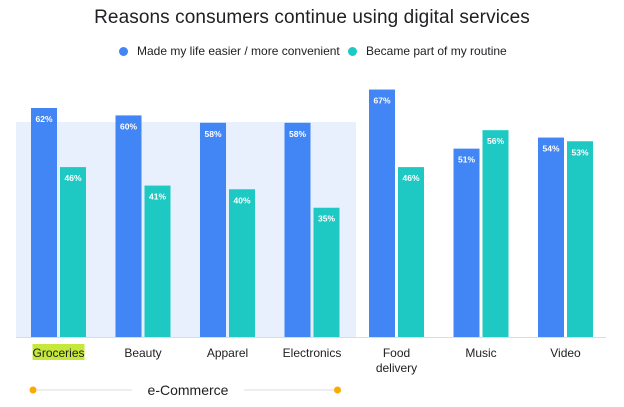 The width and height of the screenshot is (624, 407). Describe the element at coordinates (352, 51) in the screenshot. I see `legend-marker-routine` at that location.